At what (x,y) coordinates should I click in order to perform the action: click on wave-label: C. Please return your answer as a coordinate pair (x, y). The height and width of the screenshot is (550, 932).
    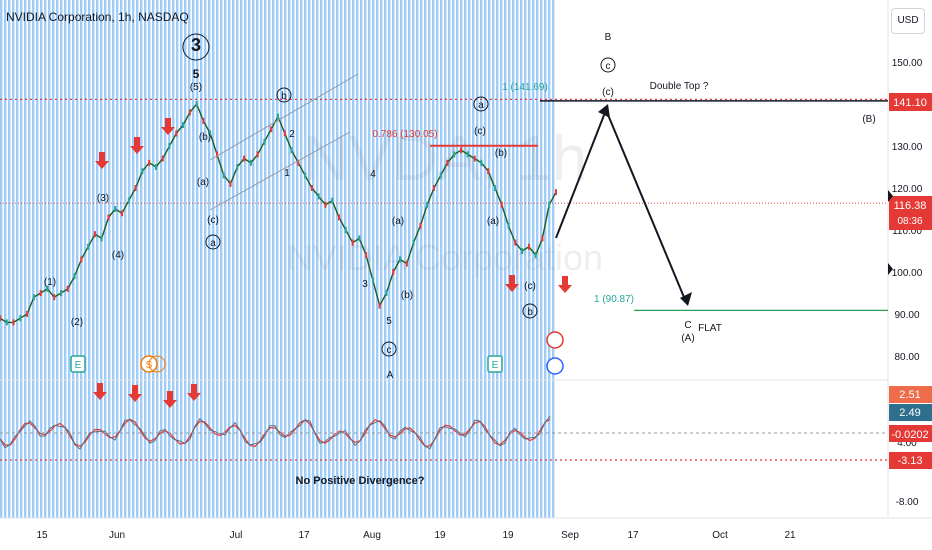
    Looking at the image, I should click on (687, 325).